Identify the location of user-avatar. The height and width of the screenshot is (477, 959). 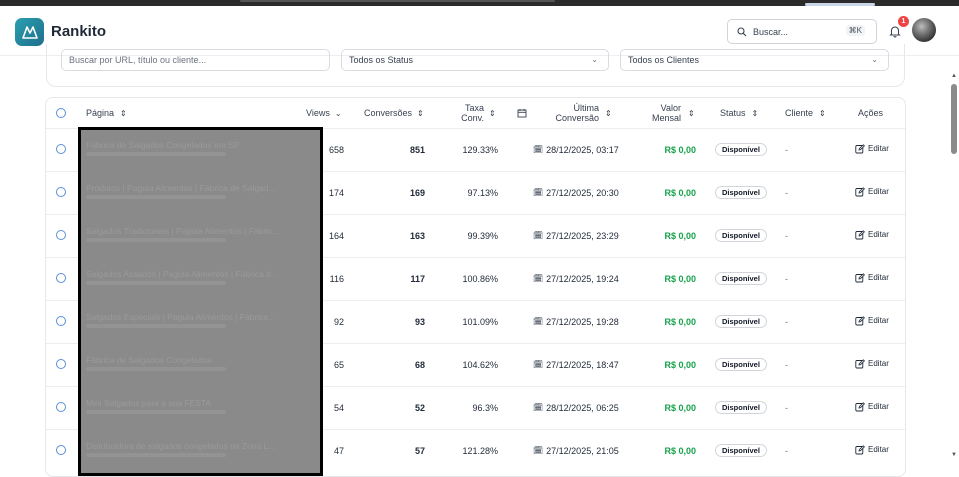
(924, 30).